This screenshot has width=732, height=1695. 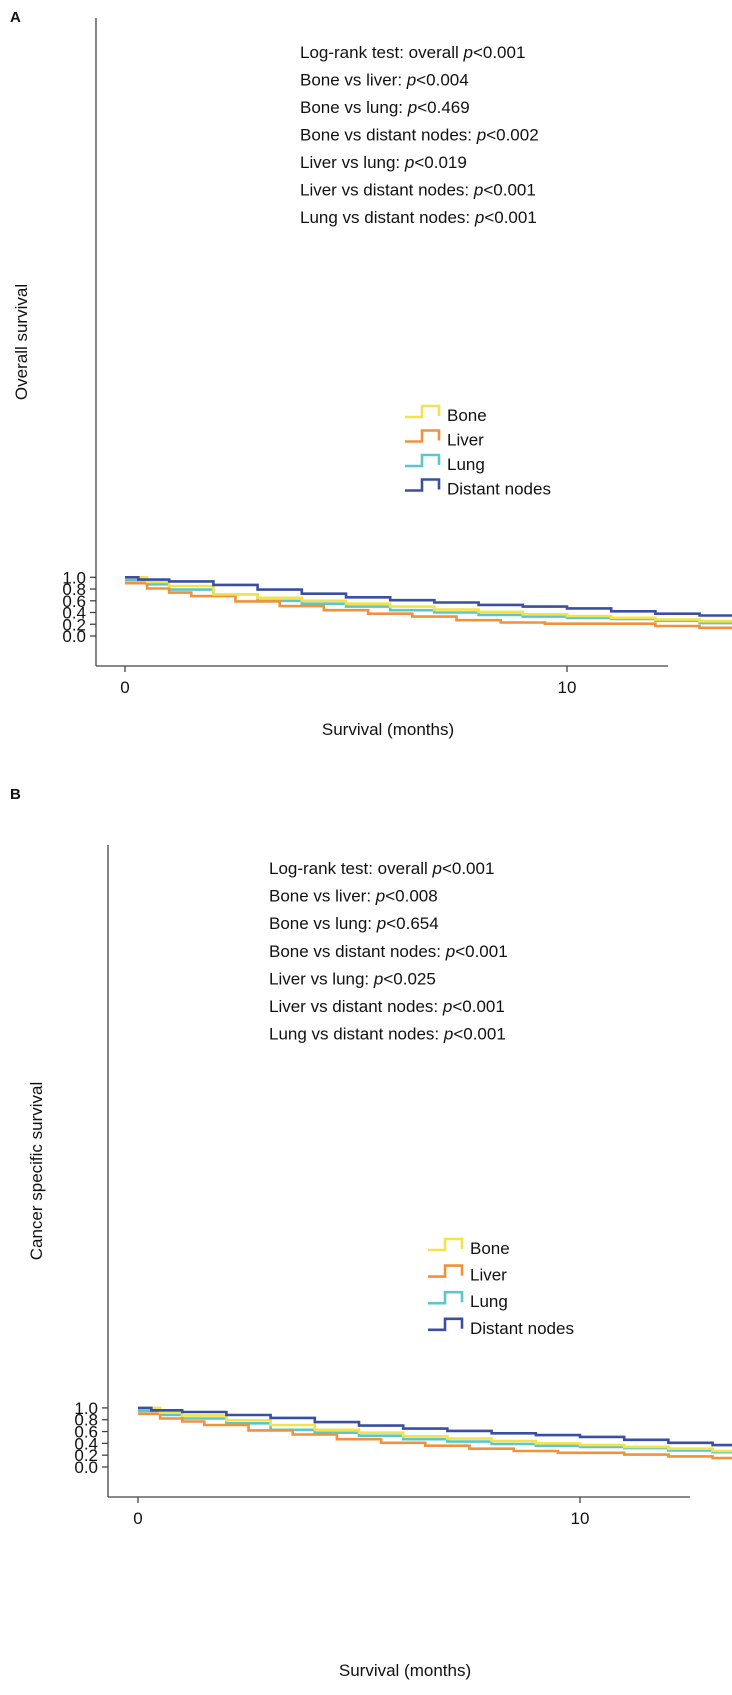 What do you see at coordinates (36, 1171) in the screenshot?
I see `y-axis-label: Cancer specific survival` at bounding box center [36, 1171].